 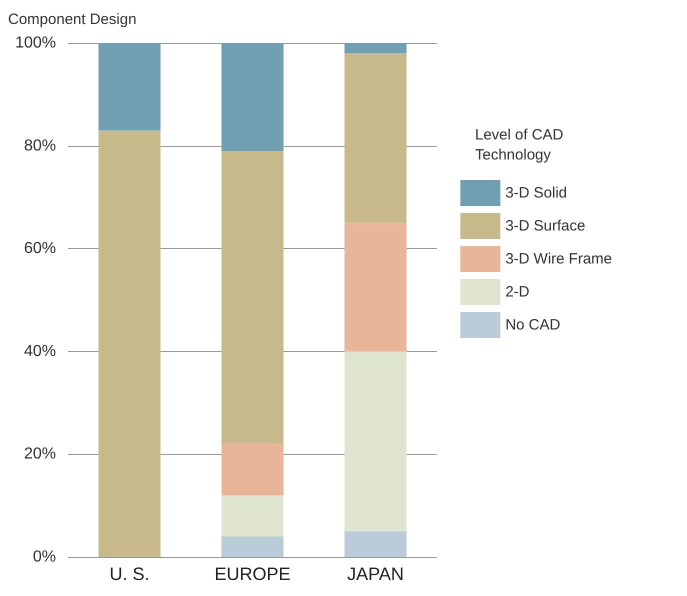 I want to click on legend-label: 2-D, so click(x=517, y=292).